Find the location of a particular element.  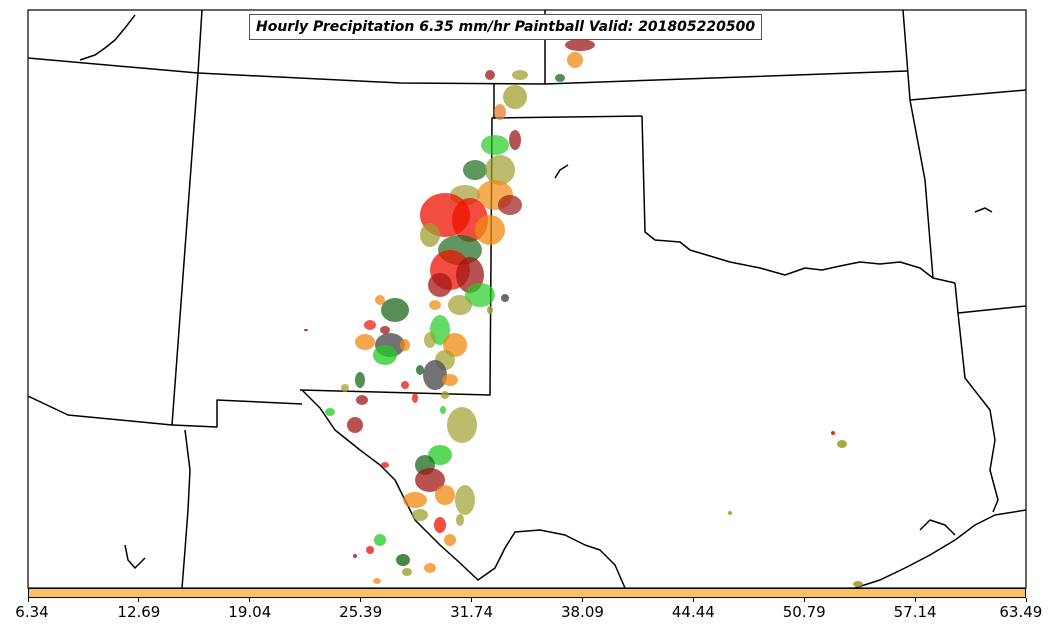

colorbar-tick-label: 6.34 is located at coordinates (32, 612).